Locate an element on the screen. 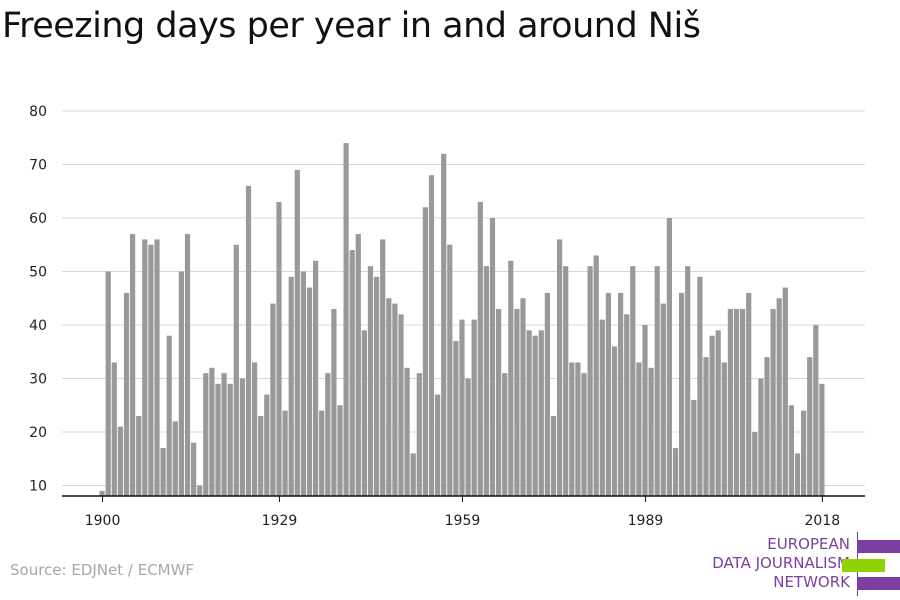 This screenshot has width=900, height=600. bar-1984 is located at coordinates (614, 421).